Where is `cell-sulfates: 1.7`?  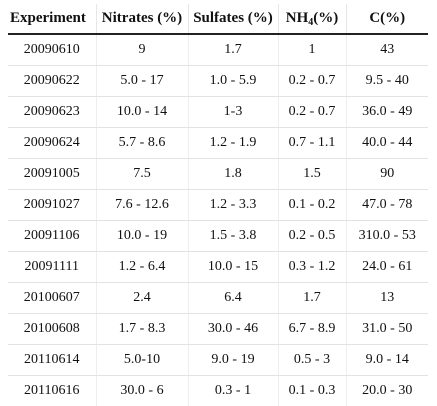 cell-sulfates: 1.7 is located at coordinates (232, 50).